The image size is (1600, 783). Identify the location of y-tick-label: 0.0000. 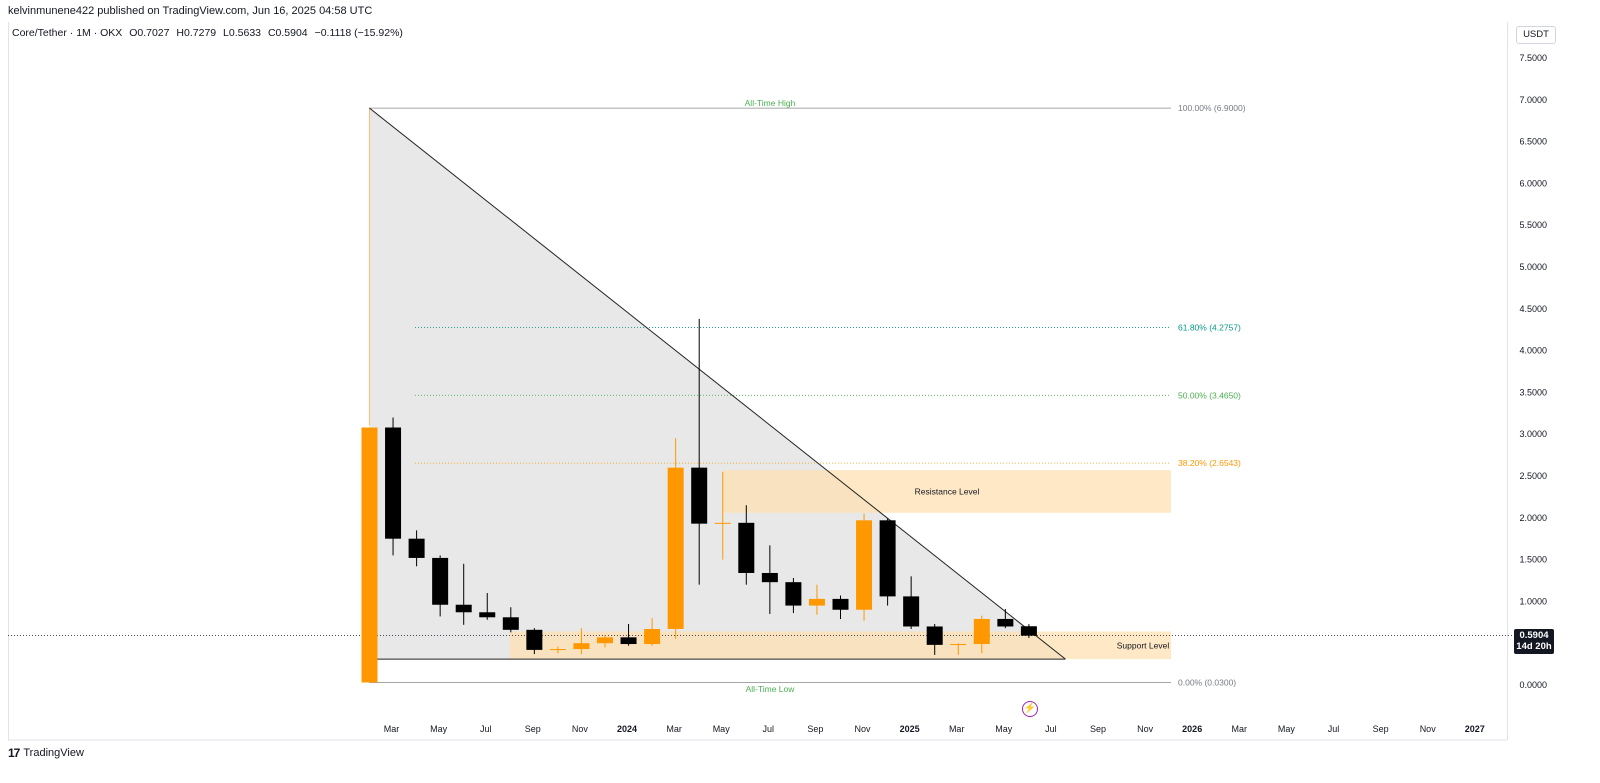
(1533, 685).